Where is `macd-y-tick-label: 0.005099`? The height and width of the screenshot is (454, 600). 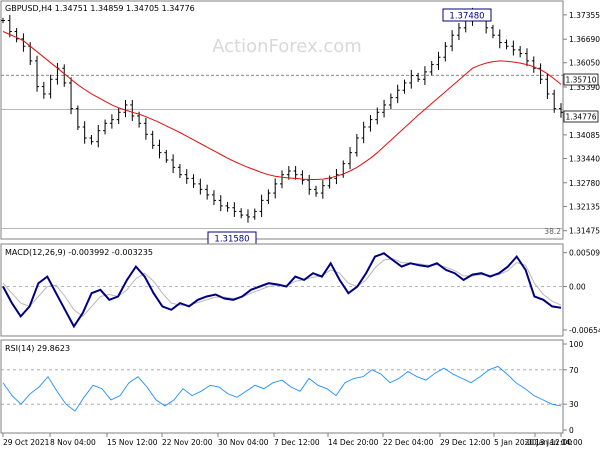
macd-y-tick-label: 0.005099 is located at coordinates (584, 253).